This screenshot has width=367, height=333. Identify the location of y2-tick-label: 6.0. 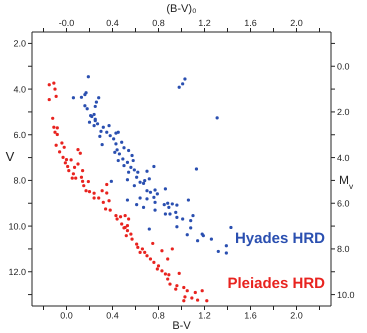
(343, 203).